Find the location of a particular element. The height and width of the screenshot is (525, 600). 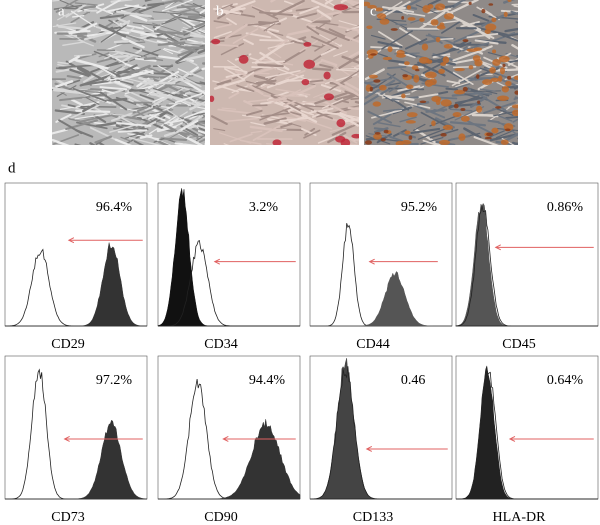

marker-label: CD90 is located at coordinates (220, 517).